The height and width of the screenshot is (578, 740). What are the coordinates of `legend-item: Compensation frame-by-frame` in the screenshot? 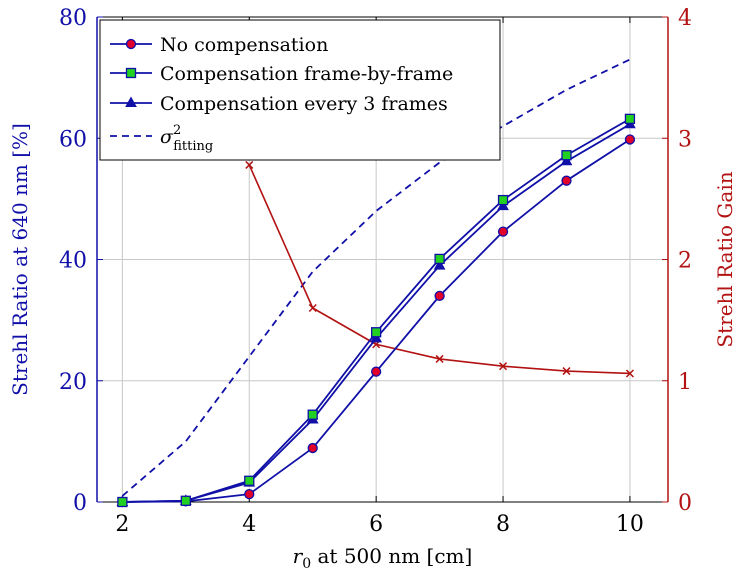 It's located at (281, 74).